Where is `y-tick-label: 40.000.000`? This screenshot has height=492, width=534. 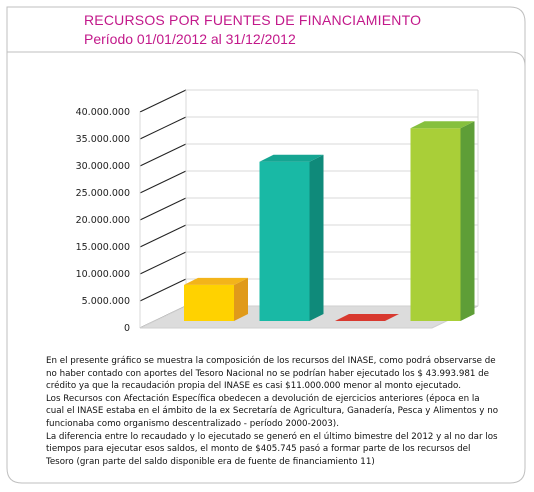 y-tick-label: 40.000.000 is located at coordinates (103, 112).